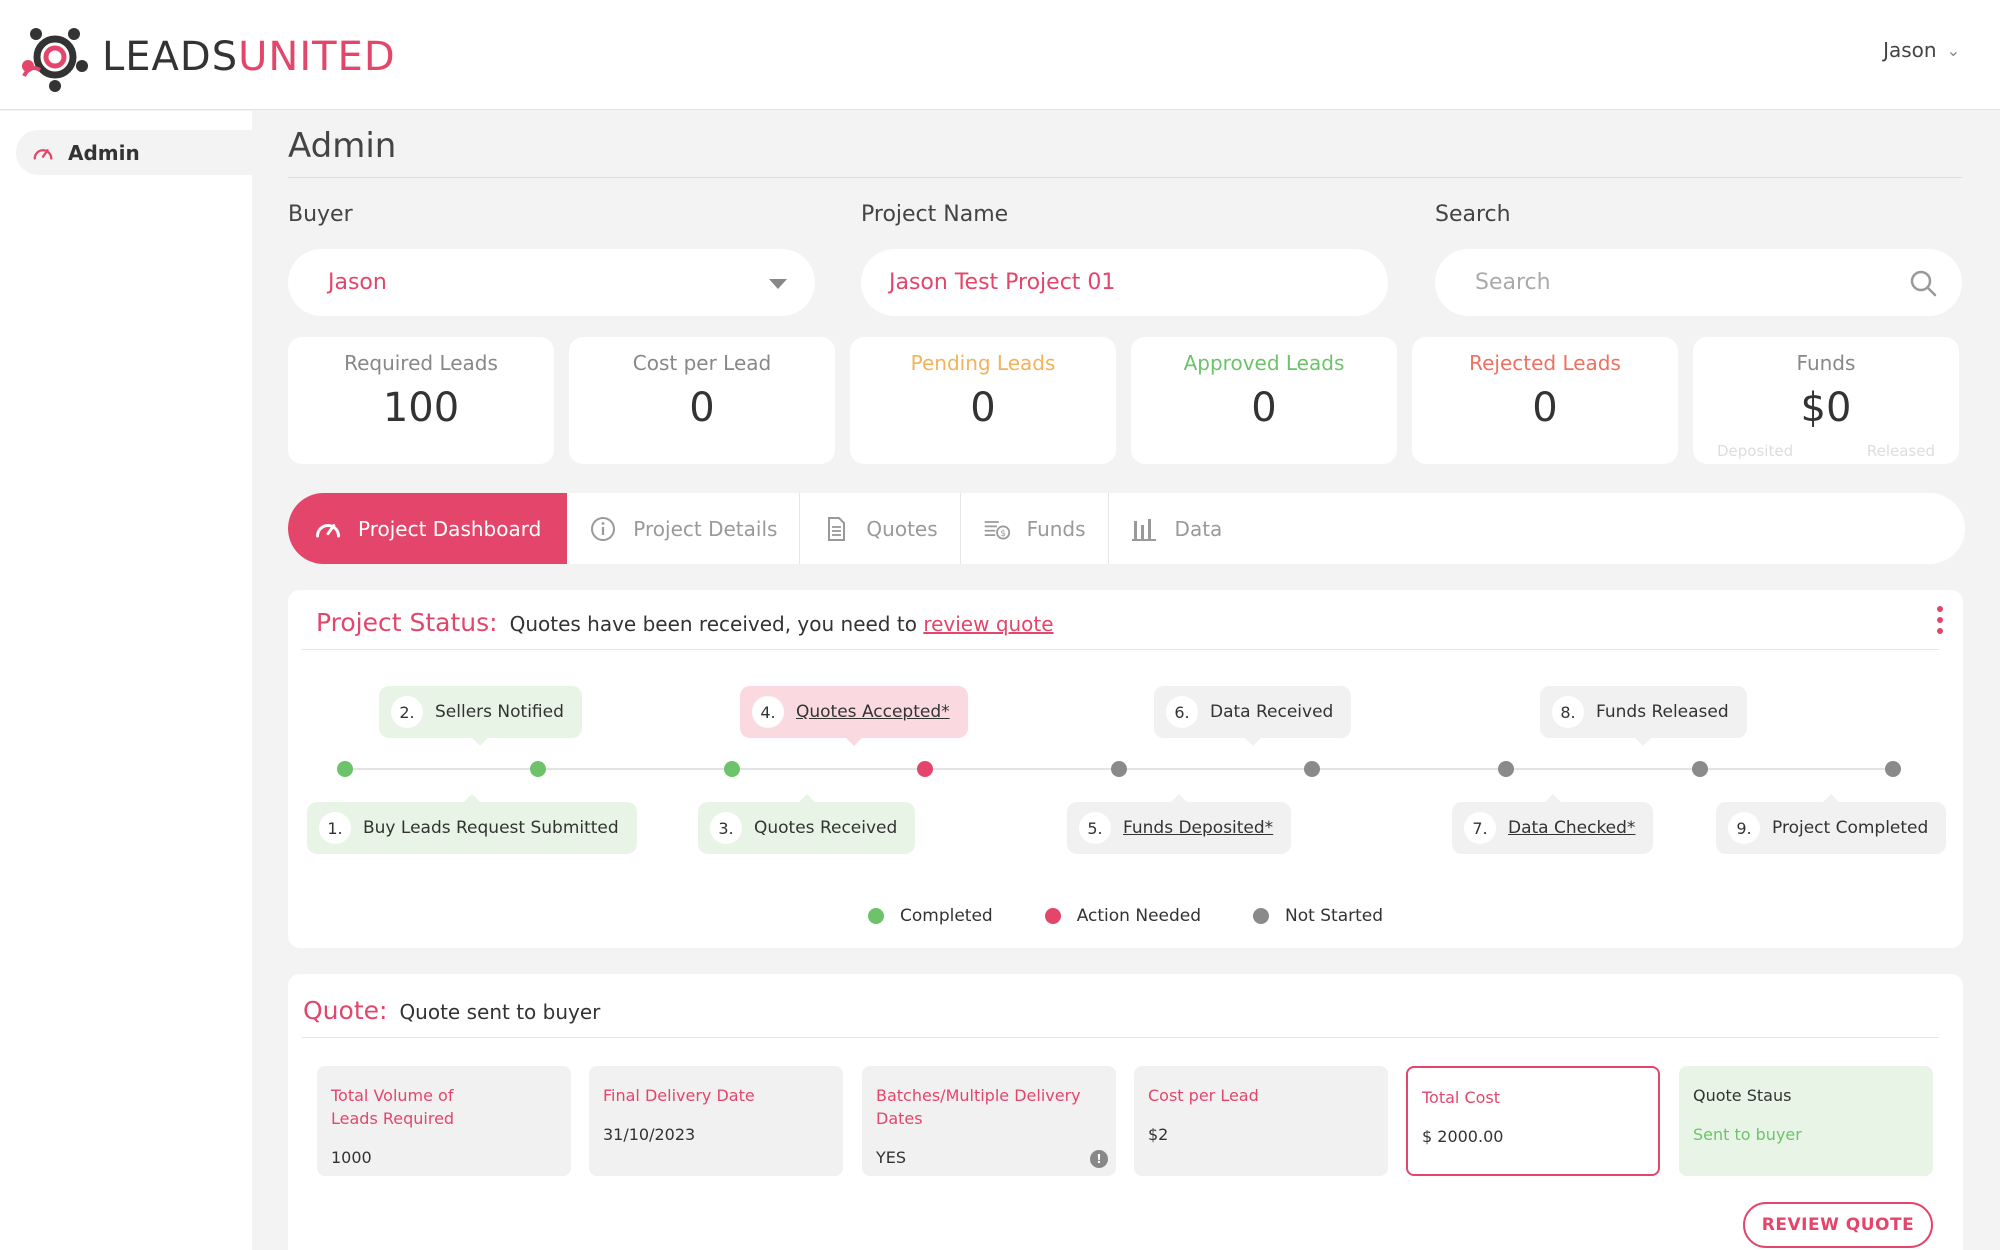 Image resolution: width=2000 pixels, height=1250 pixels. I want to click on quote-field-value: $2, so click(1158, 1134).